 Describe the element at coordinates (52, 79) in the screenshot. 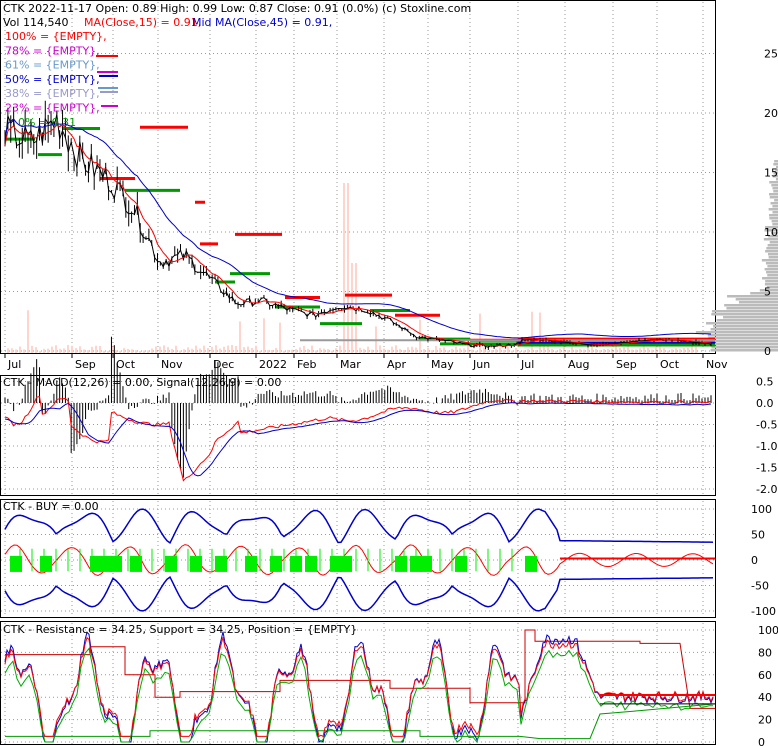

I see `fib-label: 50% = {EMPTY},` at that location.